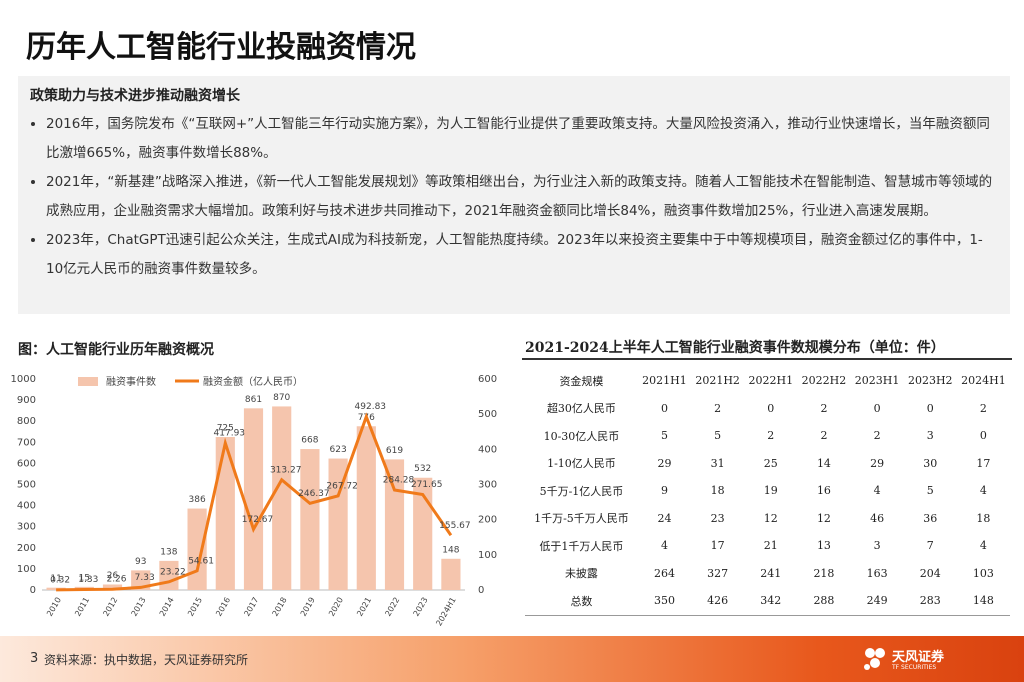  What do you see at coordinates (82, 607) in the screenshot?
I see `x-tick-label: 2011` at bounding box center [82, 607].